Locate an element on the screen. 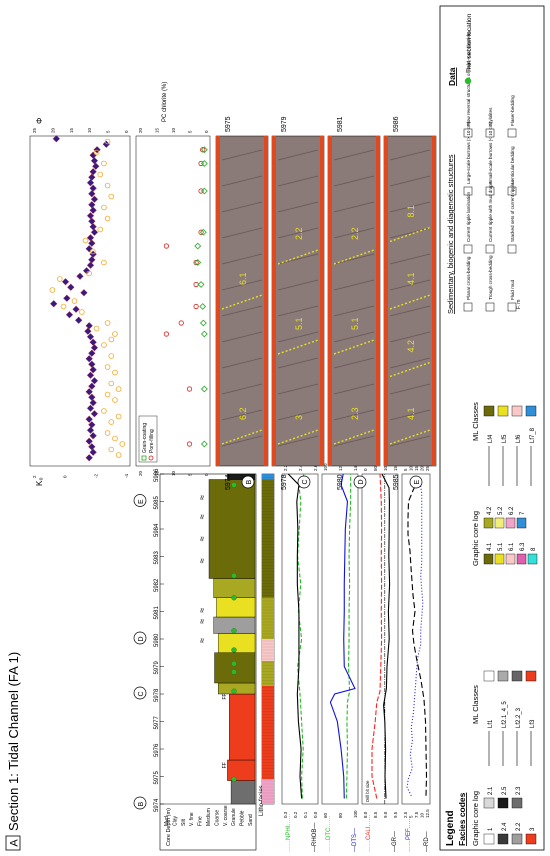 This screenshot has height=856, width=550. track-bottom-tick: 150 is located at coordinates (395, 467).